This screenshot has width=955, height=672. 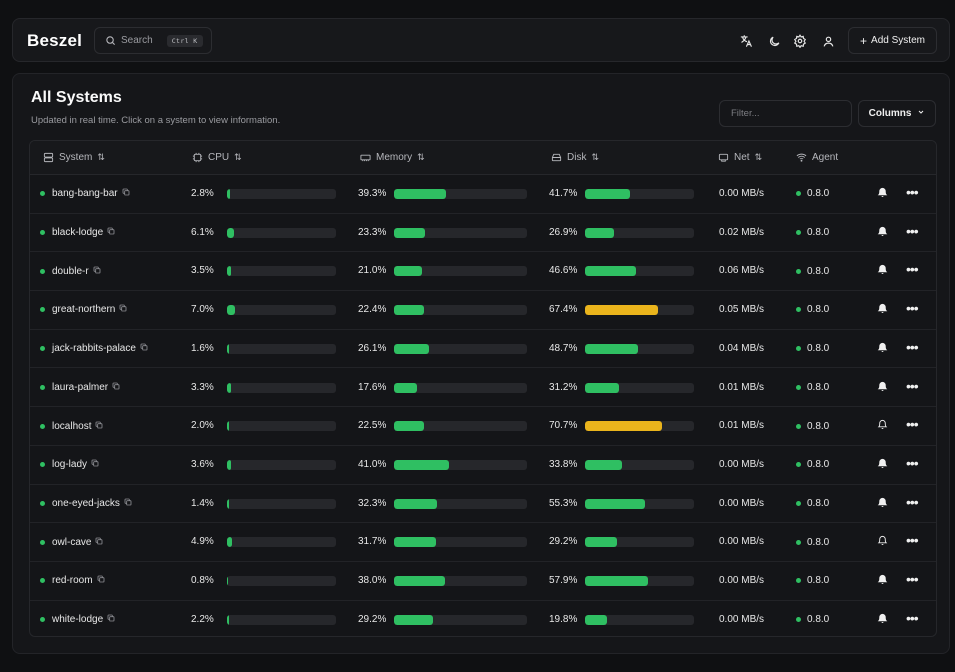 I want to click on beszel-logo: Beszel, so click(x=55, y=40).